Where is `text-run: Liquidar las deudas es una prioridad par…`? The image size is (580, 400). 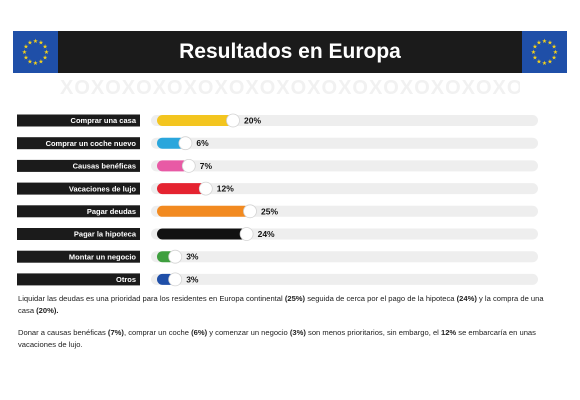
text-run: Liquidar las deudas es una prioridad par… is located at coordinates (151, 298).